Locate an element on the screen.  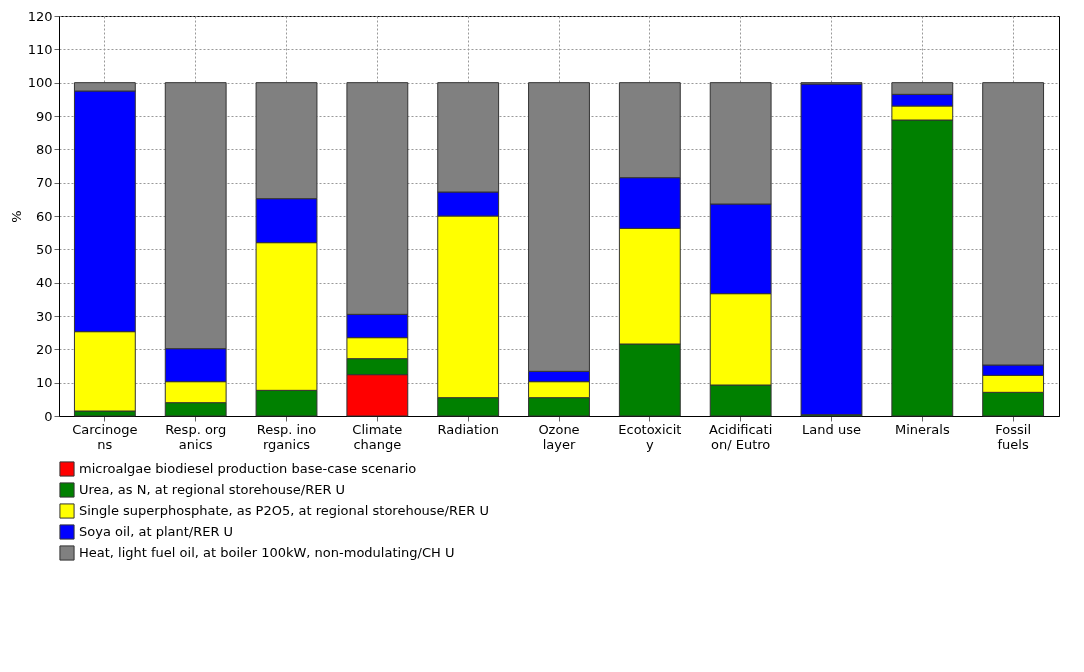
x-tick-label: Resp. org anics is located at coordinates (196, 436).